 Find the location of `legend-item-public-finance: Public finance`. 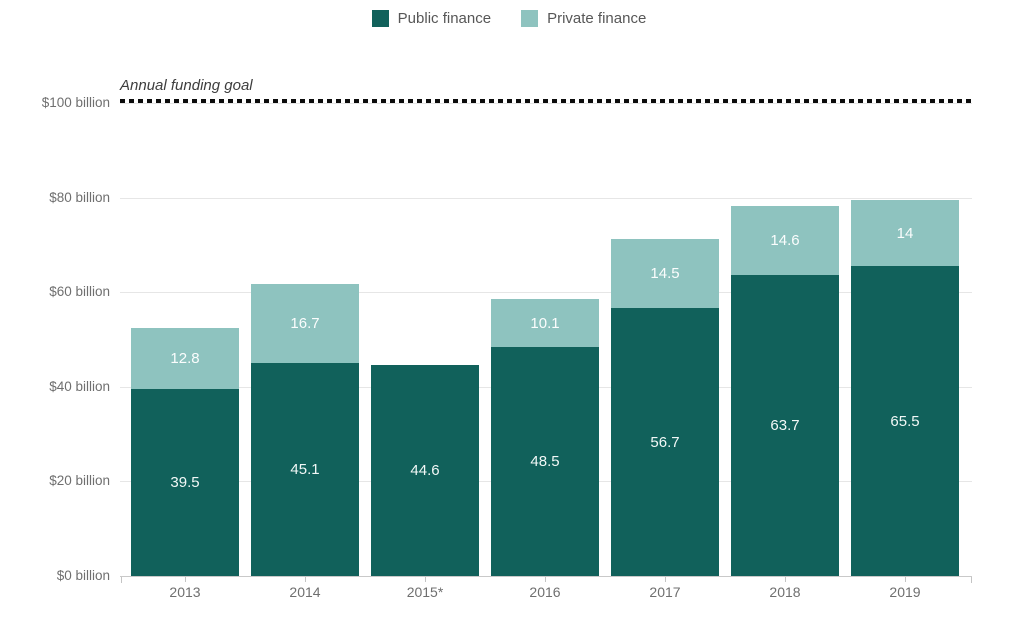

legend-item-public-finance: Public finance is located at coordinates (431, 18).